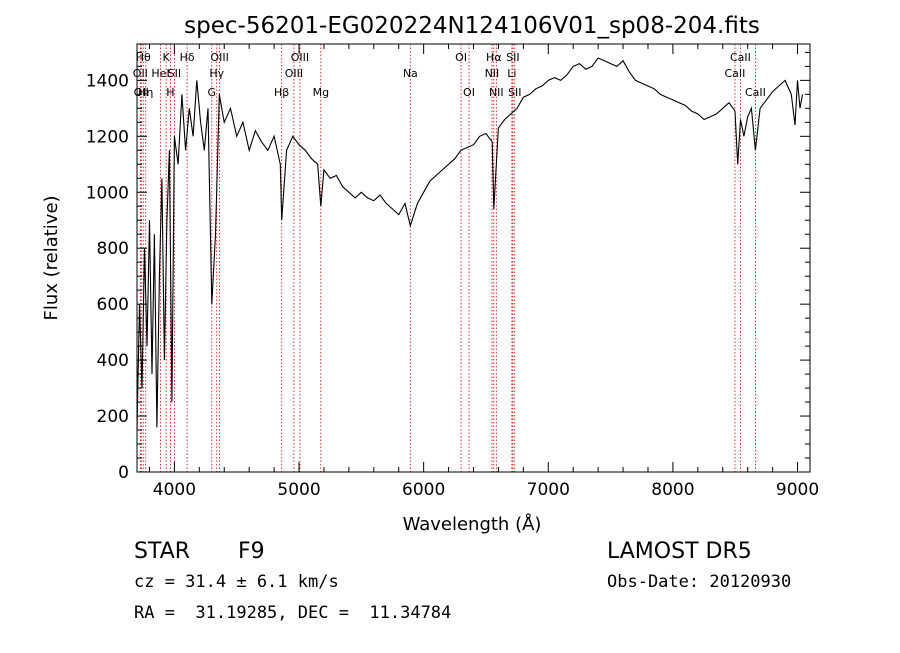 The width and height of the screenshot is (900, 653). What do you see at coordinates (145, 92) in the screenshot?
I see `line-marker-label-3: Hη` at bounding box center [145, 92].